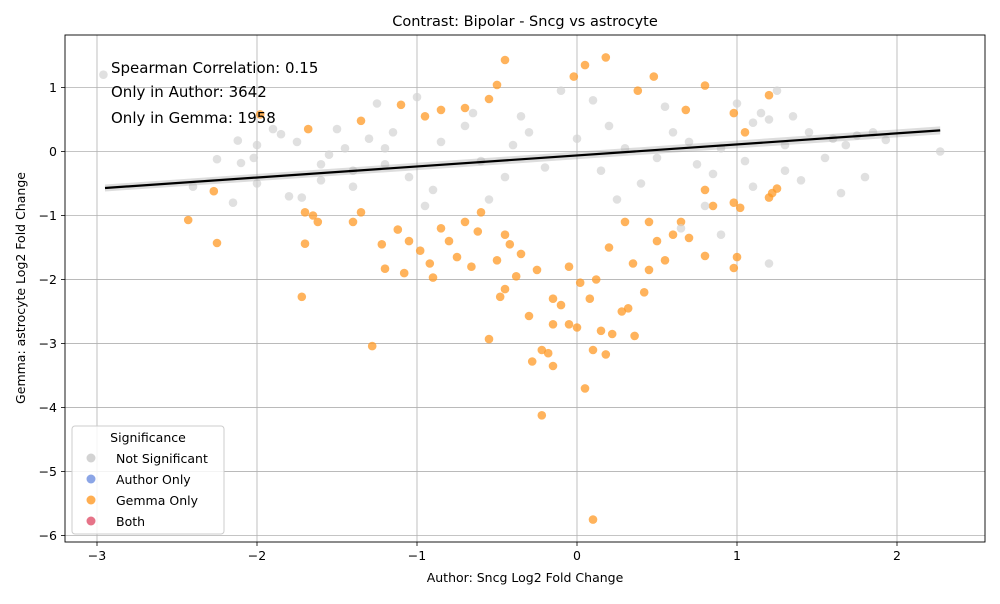 Image resolution: width=1000 pixels, height=604 pixels. What do you see at coordinates (48, 535) in the screenshot?
I see `y-tick-label: −6` at bounding box center [48, 535].